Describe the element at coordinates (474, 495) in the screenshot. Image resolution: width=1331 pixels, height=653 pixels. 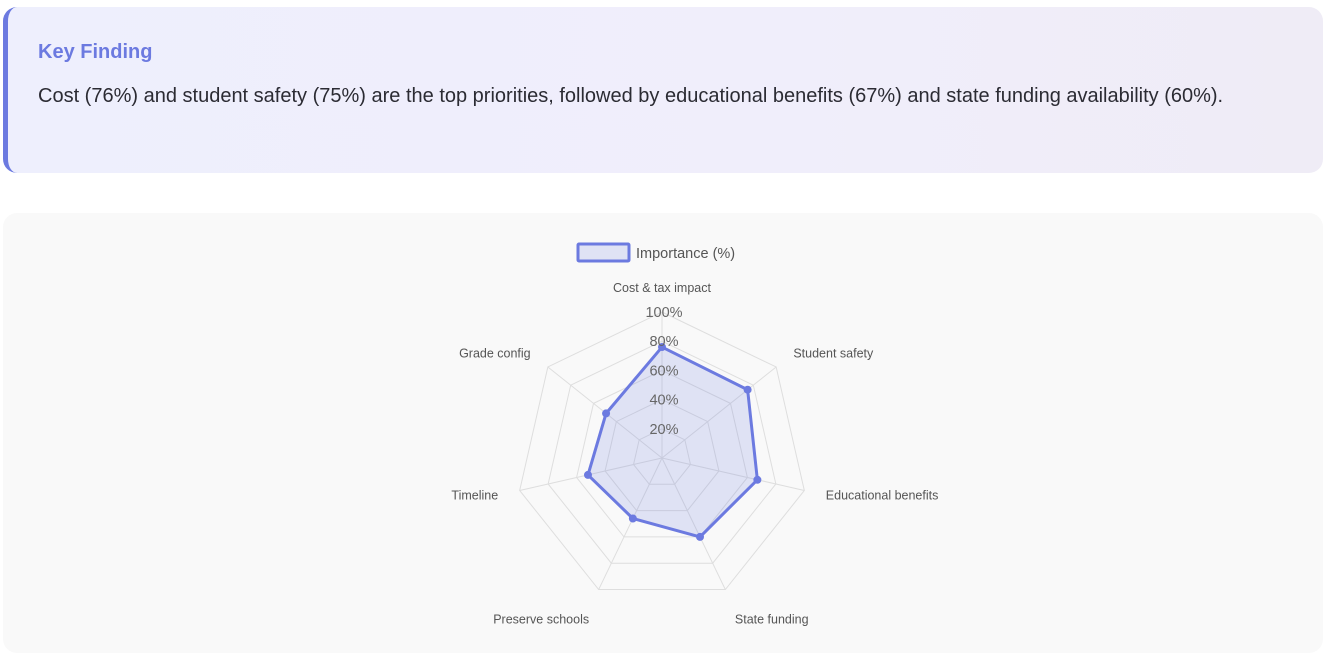
I see `radar-category-label: Timeline` at that location.